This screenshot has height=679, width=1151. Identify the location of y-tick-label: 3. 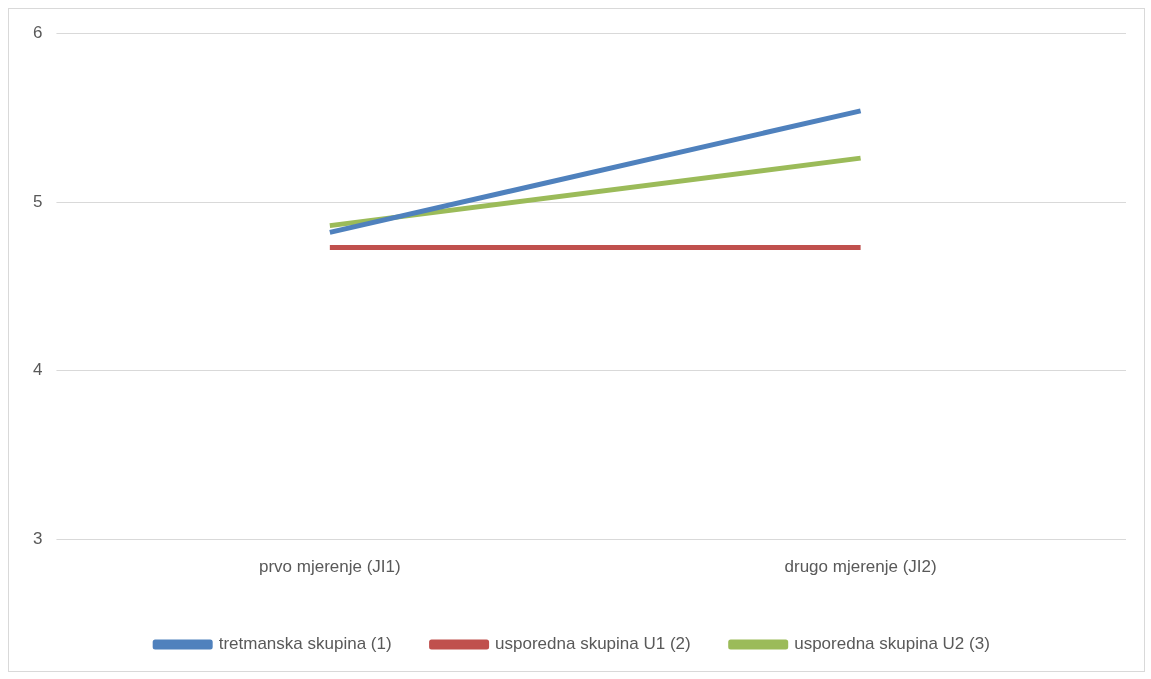
(37, 539).